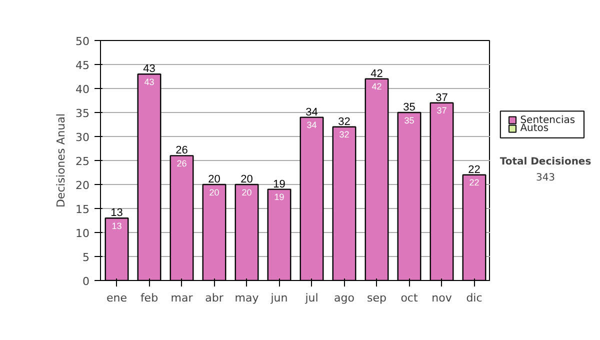 This screenshot has height=340, width=600. I want to click on y-tick-label: 5, so click(86, 257).